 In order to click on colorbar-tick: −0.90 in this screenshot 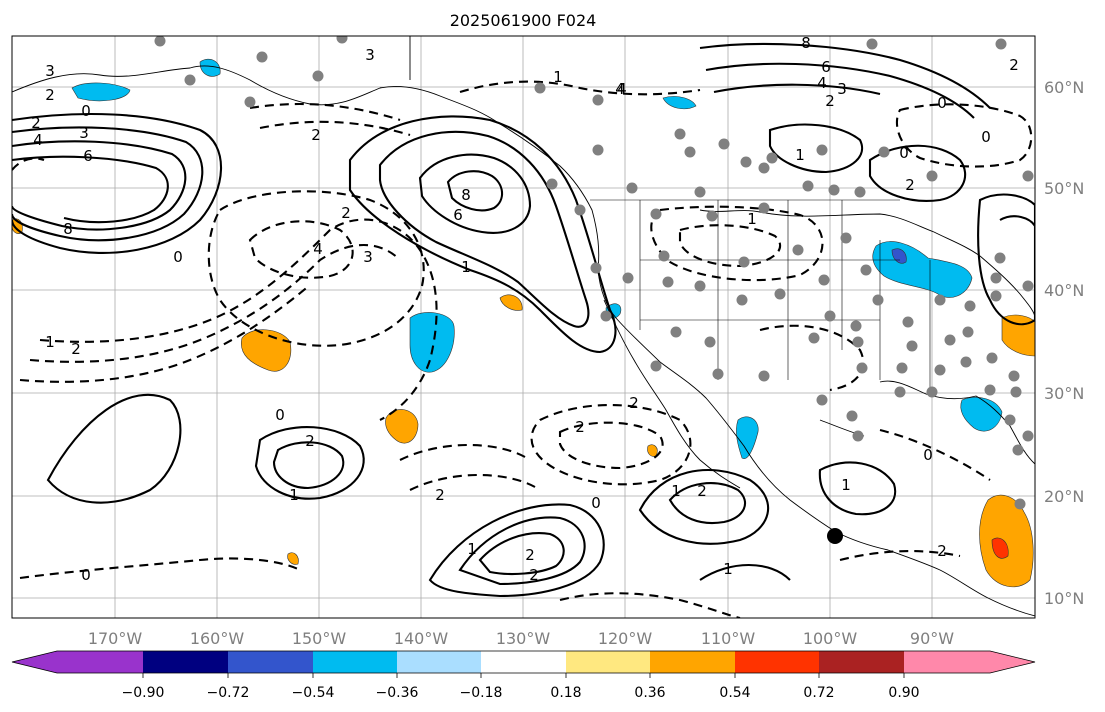, I will do `click(143, 693)`.